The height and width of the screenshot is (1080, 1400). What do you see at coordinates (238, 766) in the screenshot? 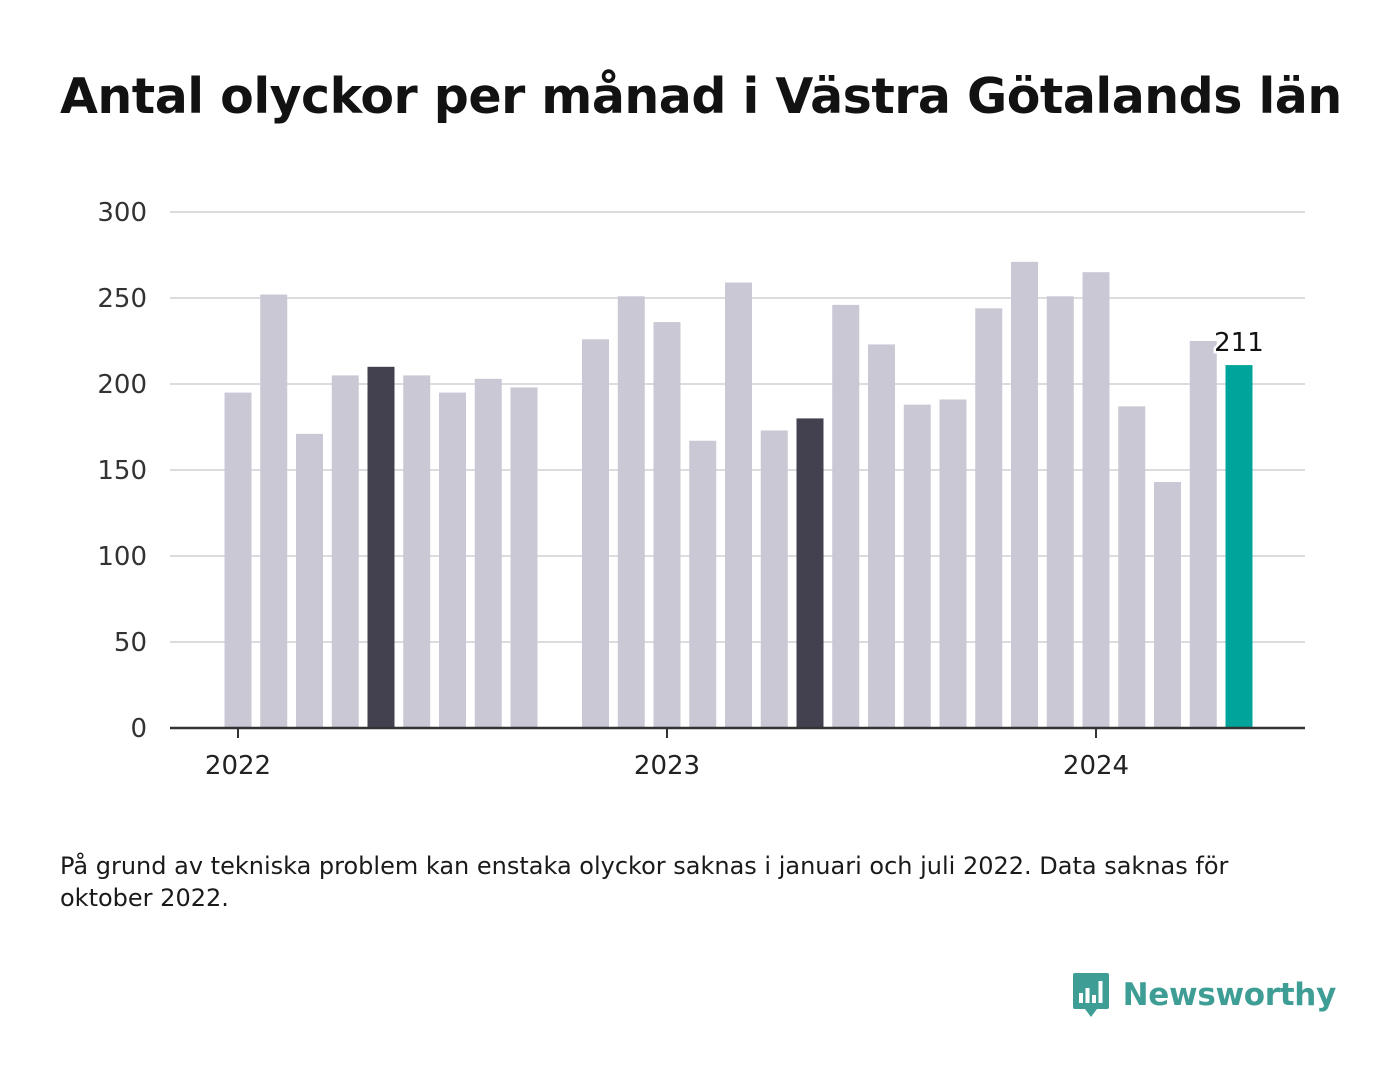
I see `x-tick-label: 2022` at bounding box center [238, 766].